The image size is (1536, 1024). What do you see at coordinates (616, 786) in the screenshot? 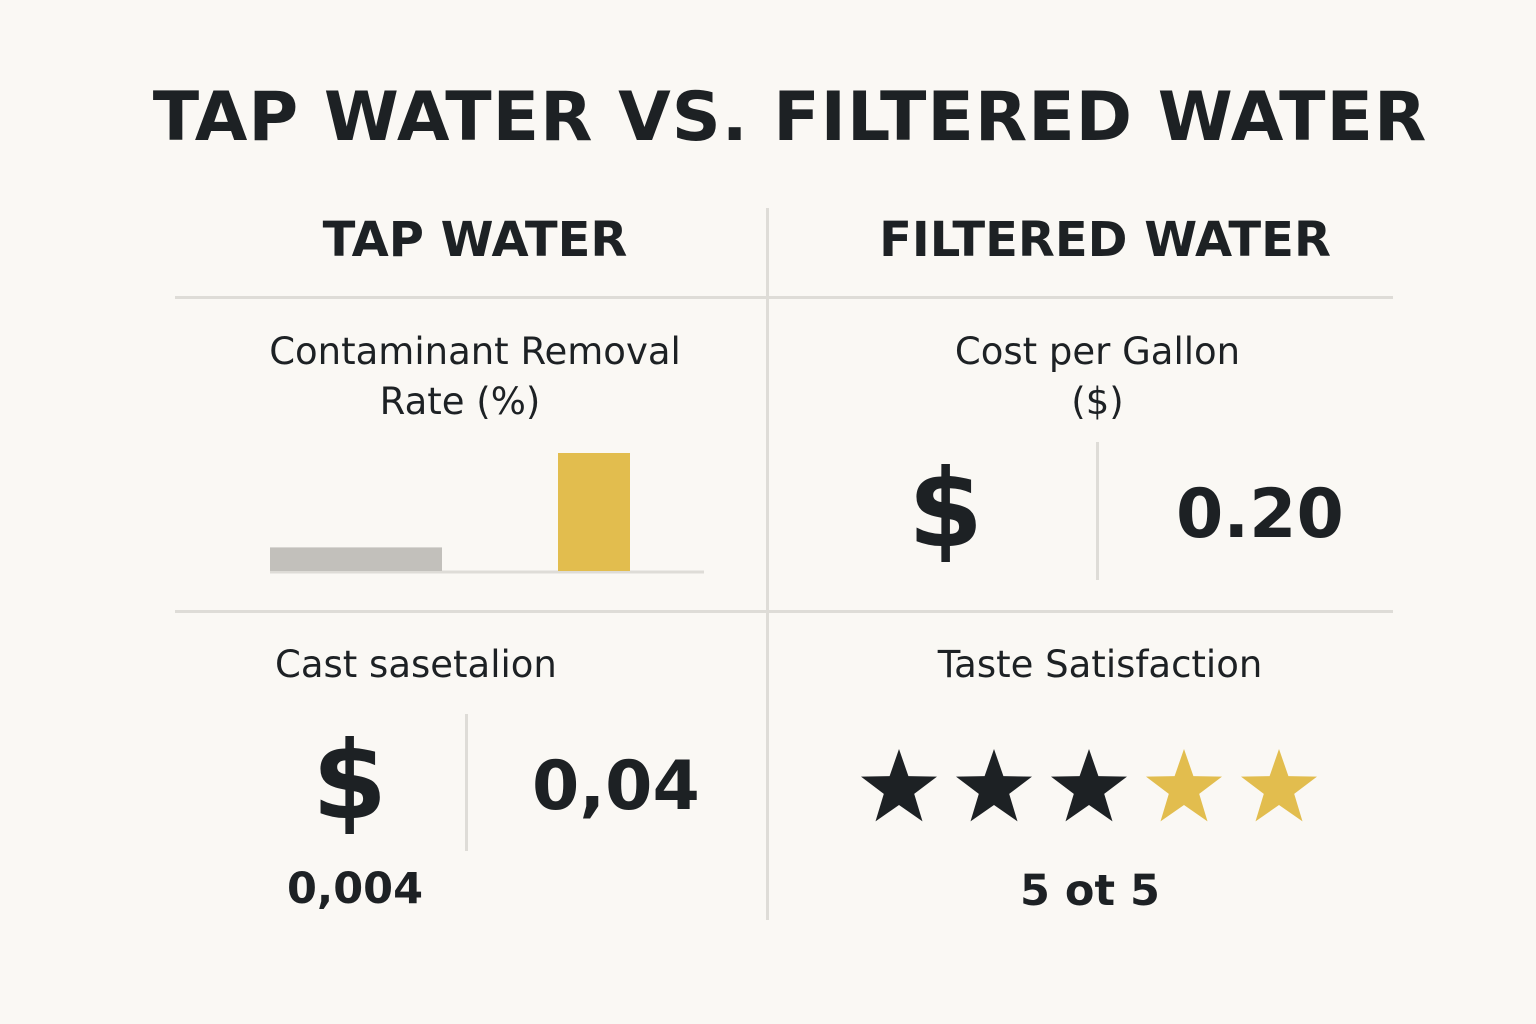
I see `cast-value: 0,04` at bounding box center [616, 786].